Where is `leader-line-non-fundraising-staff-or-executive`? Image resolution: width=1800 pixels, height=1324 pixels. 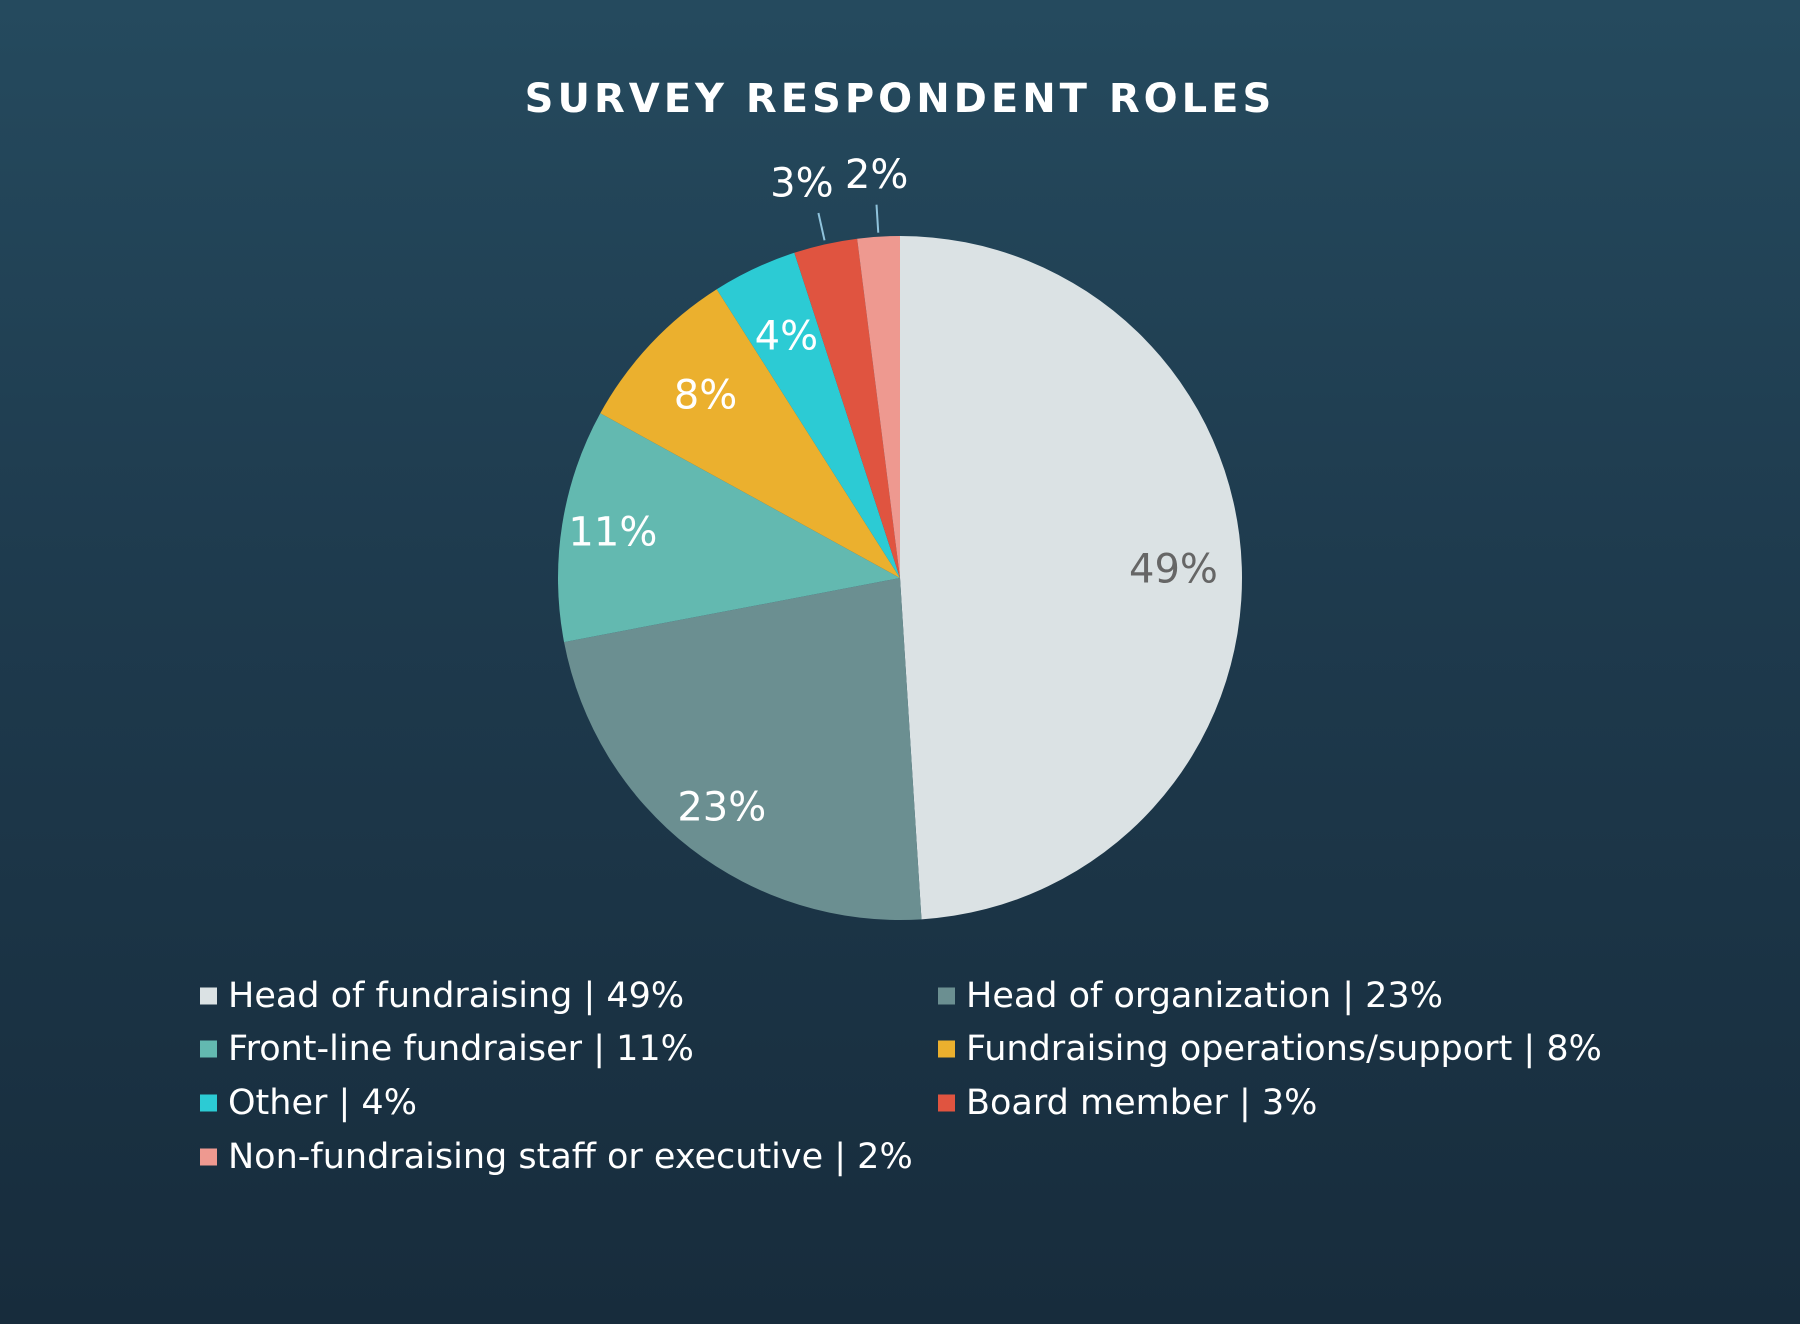
leader-line-non-fundraising-staff-or-executive is located at coordinates (877, 218).